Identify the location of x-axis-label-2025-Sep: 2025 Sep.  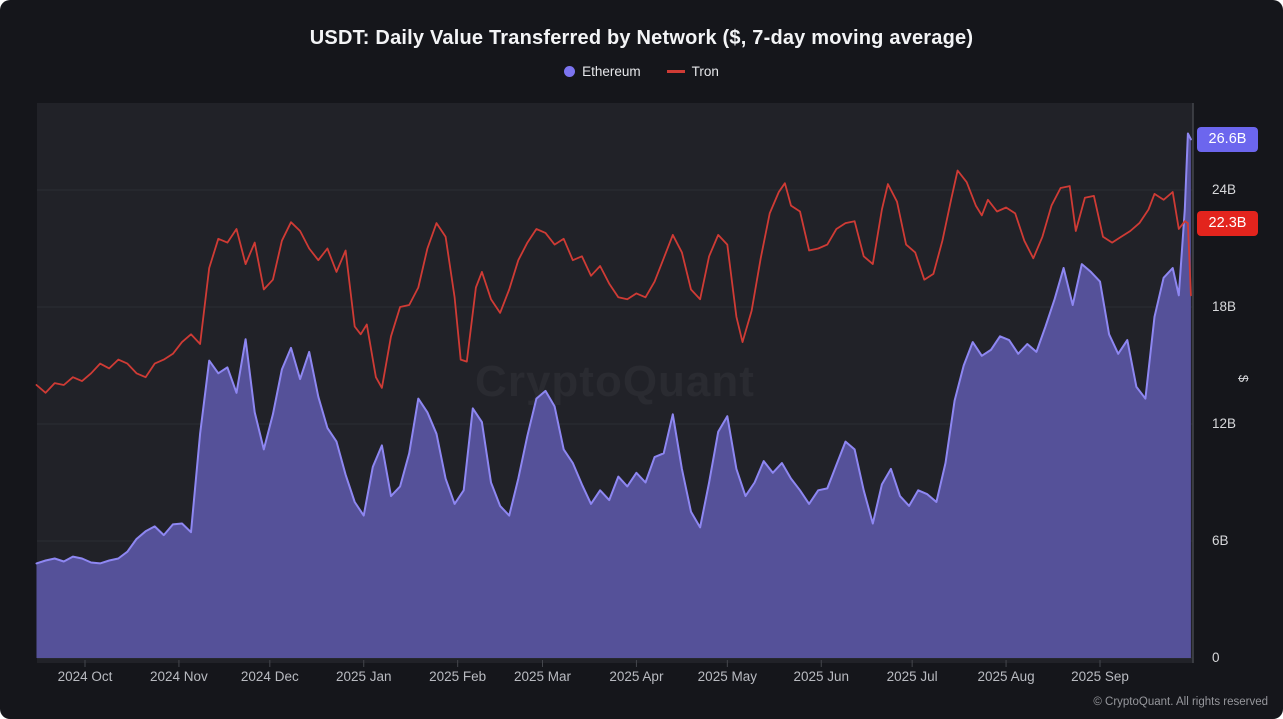
(1100, 676).